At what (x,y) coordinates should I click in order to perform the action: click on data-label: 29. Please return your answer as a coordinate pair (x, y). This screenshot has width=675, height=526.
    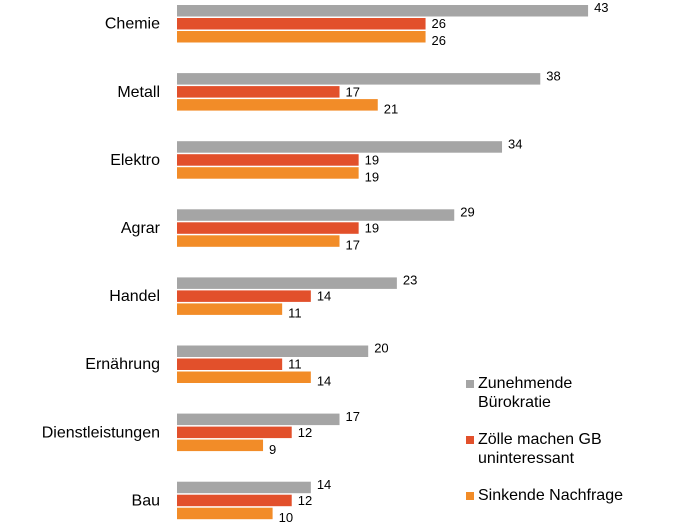
    Looking at the image, I should click on (467, 211).